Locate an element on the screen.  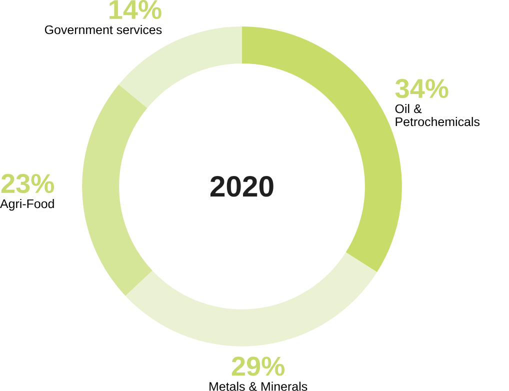
slice-label: Government services is located at coordinates (103, 29).